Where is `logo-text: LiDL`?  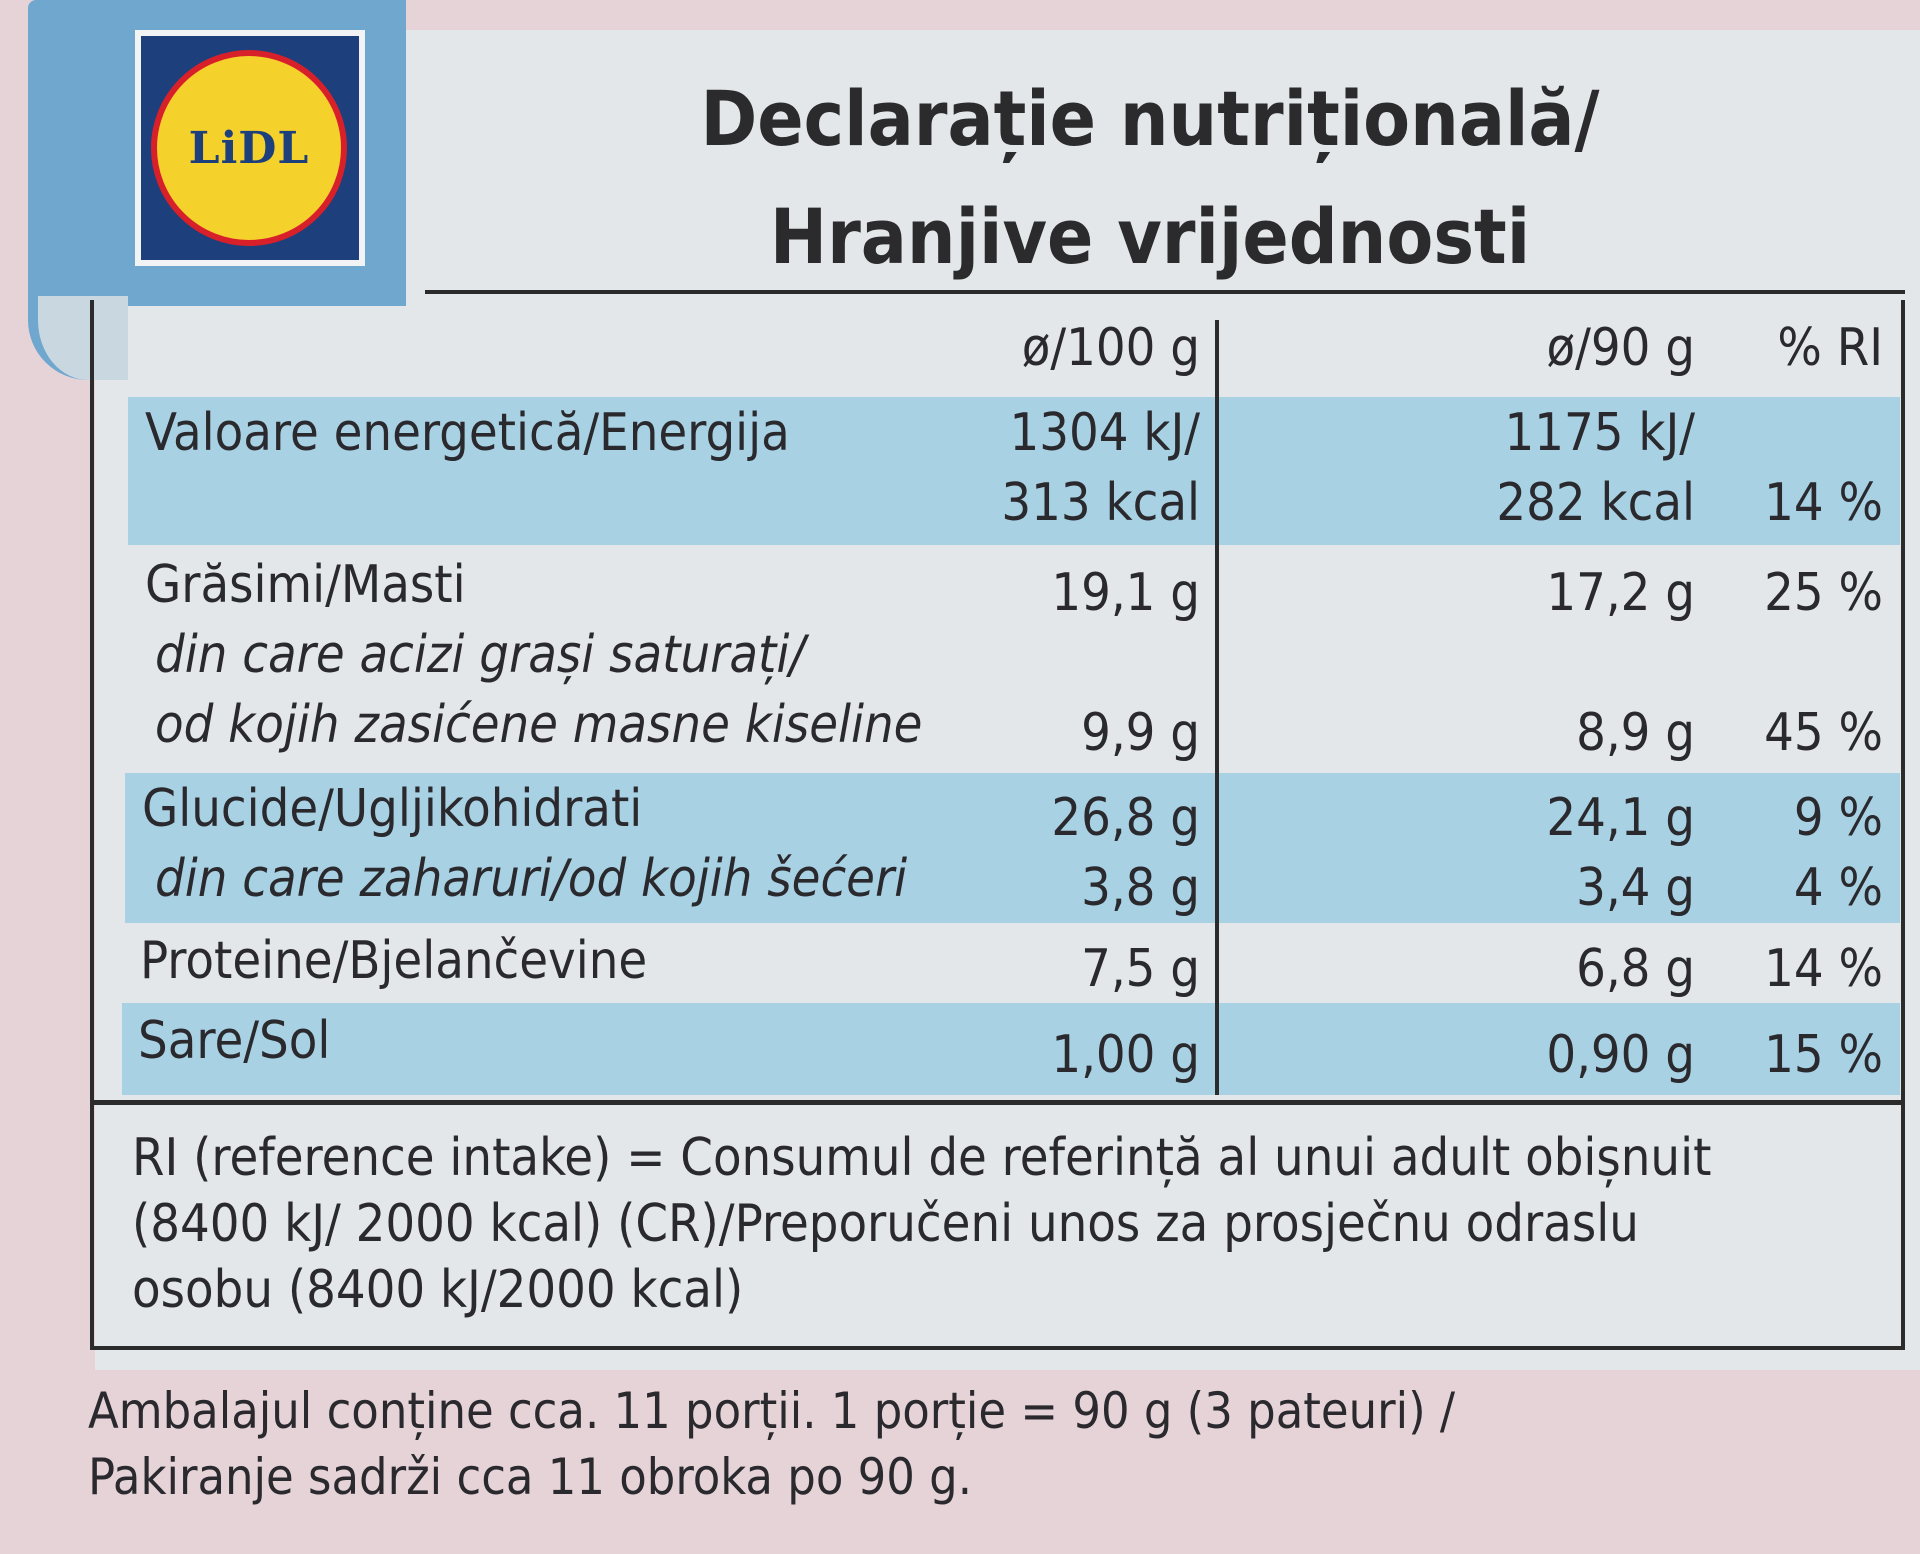
logo-text: LiDL is located at coordinates (249, 148).